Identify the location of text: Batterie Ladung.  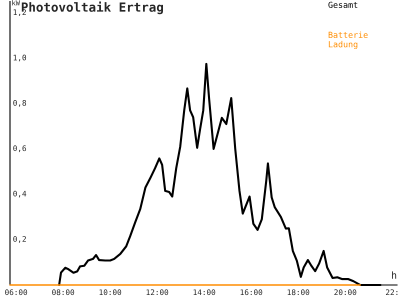
(348, 41).